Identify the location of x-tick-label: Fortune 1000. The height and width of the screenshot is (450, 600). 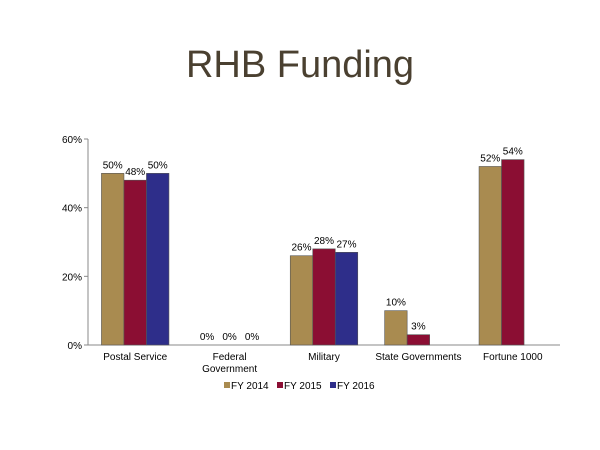
(513, 357).